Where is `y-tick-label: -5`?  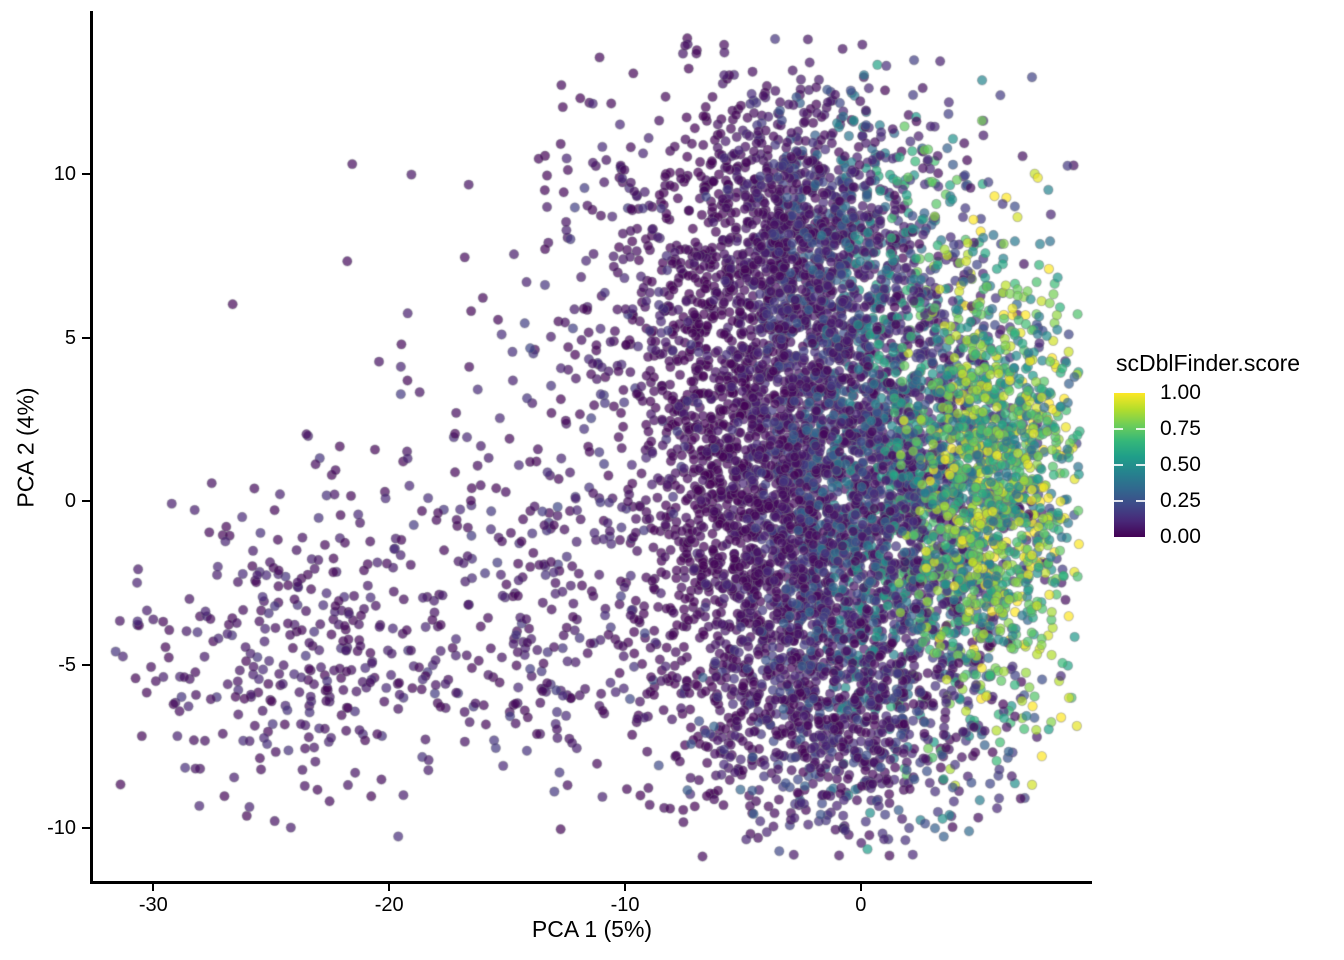
y-tick-label: -5 is located at coordinates (67, 664).